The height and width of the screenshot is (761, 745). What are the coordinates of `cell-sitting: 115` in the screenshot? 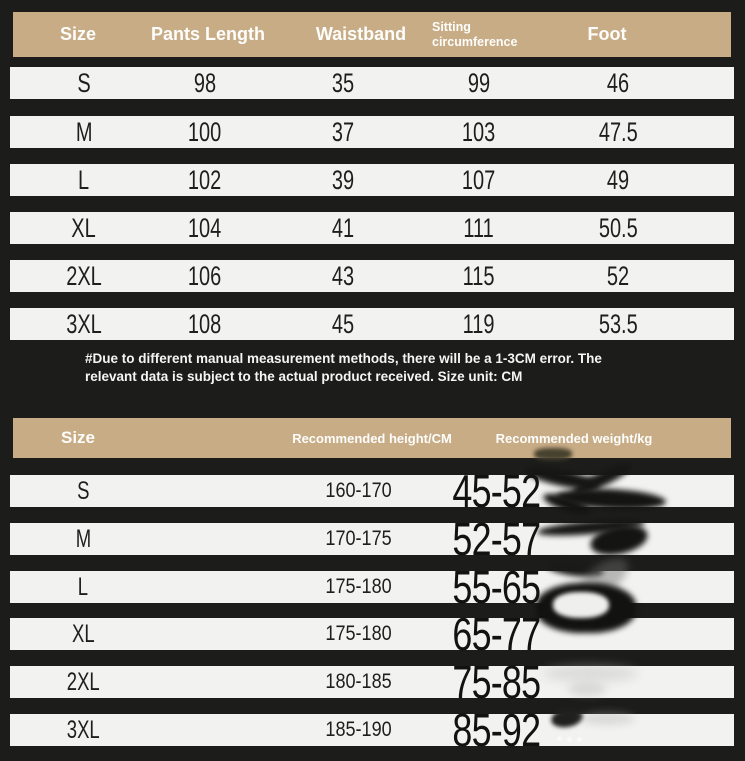 It's located at (479, 275).